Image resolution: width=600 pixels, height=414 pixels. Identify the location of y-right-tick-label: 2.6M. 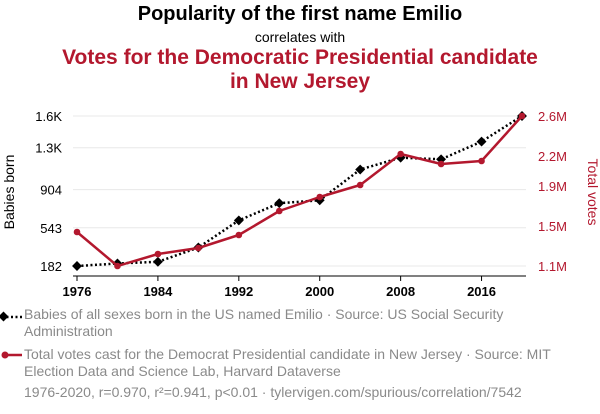
(552, 116).